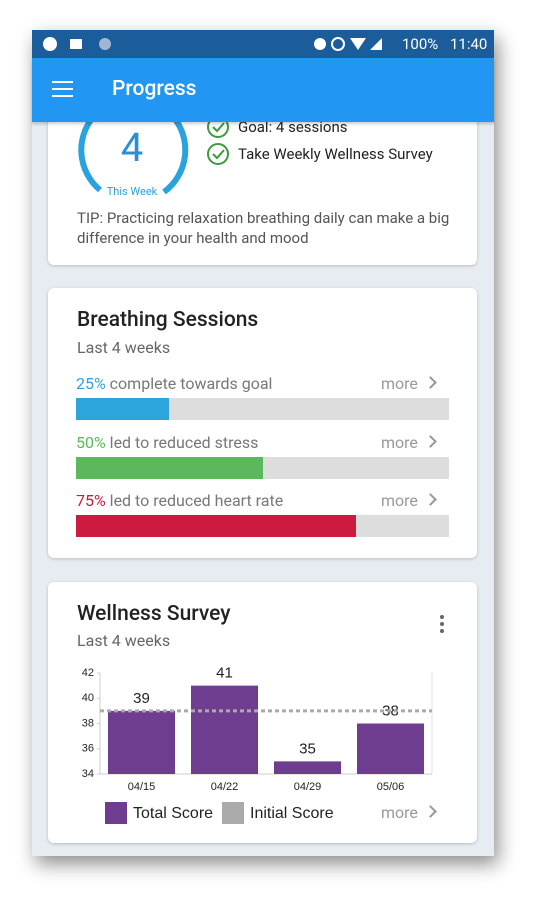 This screenshot has height=920, width=558. What do you see at coordinates (88, 723) in the screenshot?
I see `y-tick-label: 38` at bounding box center [88, 723].